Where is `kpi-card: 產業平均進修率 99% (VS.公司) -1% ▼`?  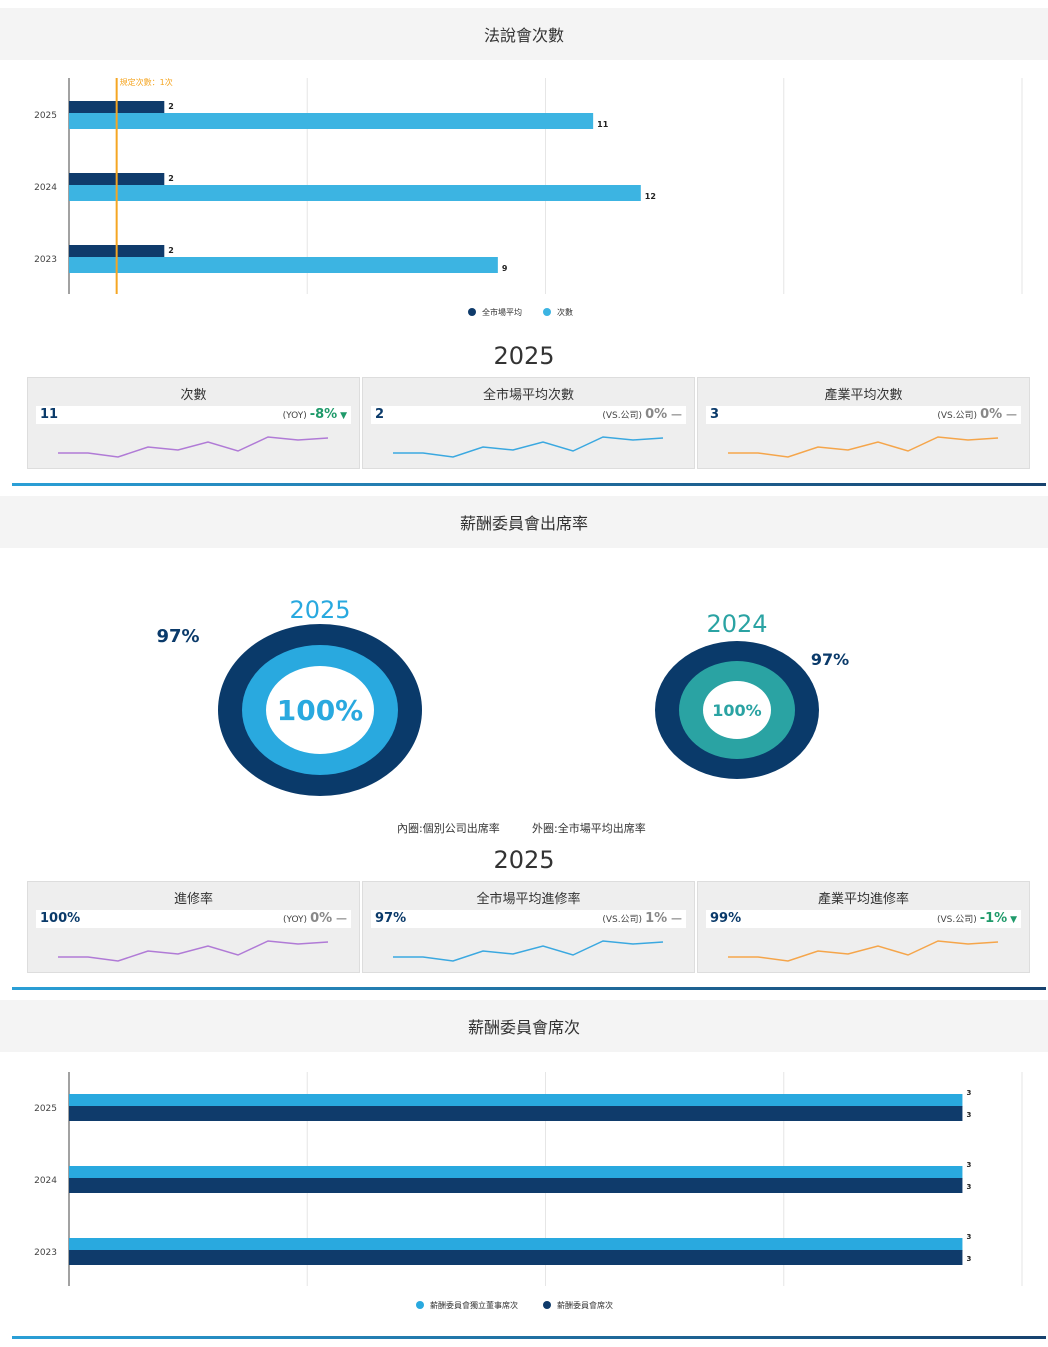
kpi-card: 產業平均進修率 99% (VS.公司) -1% ▼ is located at coordinates (863, 927).